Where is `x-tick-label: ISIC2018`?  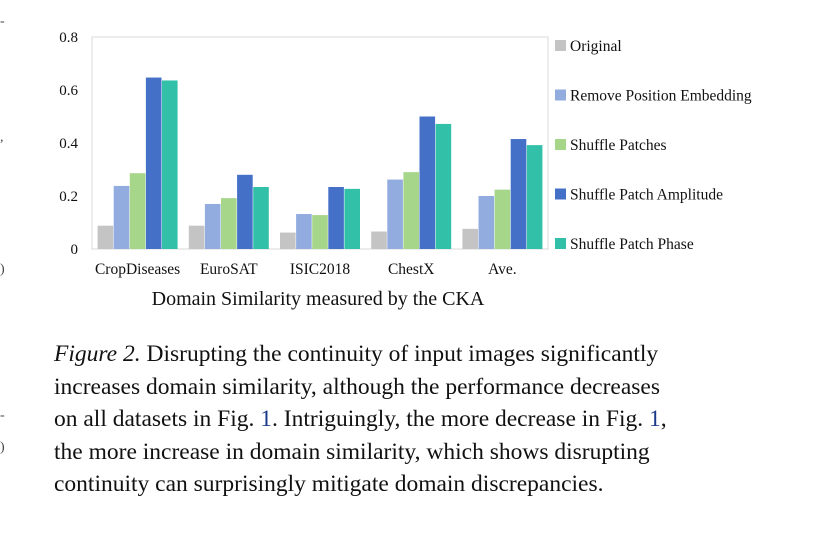 x-tick-label: ISIC2018 is located at coordinates (320, 269).